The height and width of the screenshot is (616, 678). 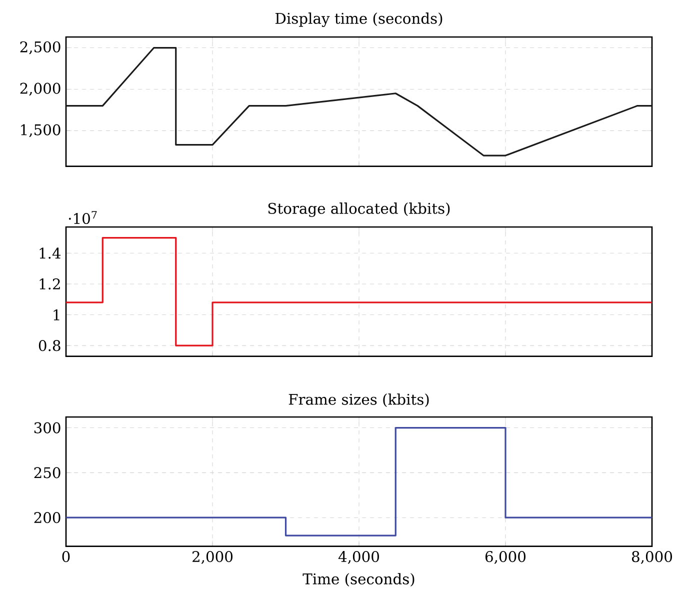 I want to click on y-tick-label: 250, so click(x=47, y=472).